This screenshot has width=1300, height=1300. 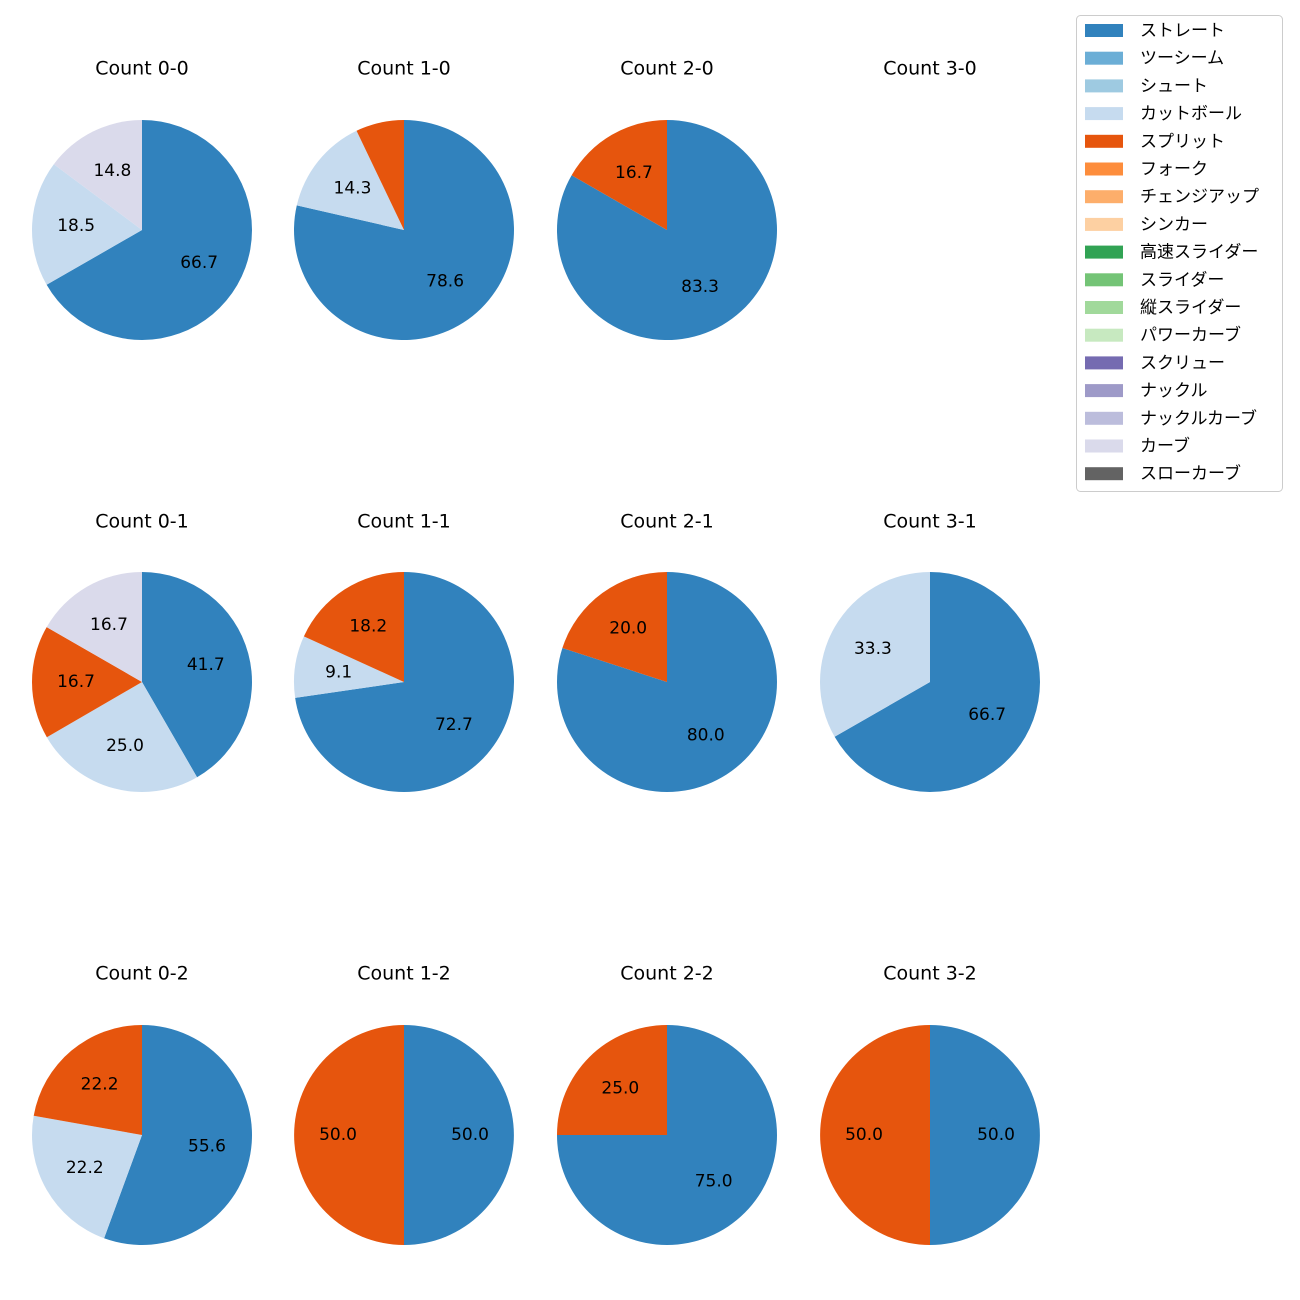 I want to click on legend-label: 縦スライダー, so click(x=1190, y=308).